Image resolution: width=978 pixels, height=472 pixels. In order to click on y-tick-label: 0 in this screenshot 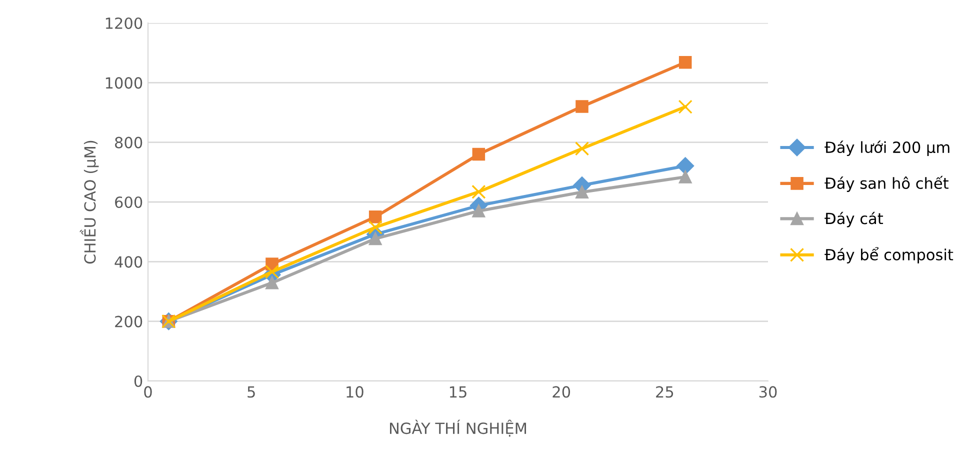, I will do `click(138, 381)`.